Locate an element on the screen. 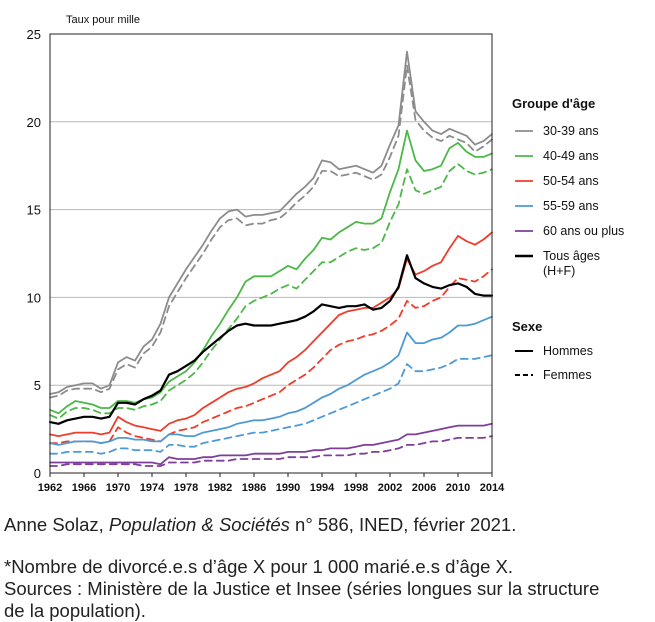  legend-30-39-ans-label: 30-39 ans is located at coordinates (571, 131).